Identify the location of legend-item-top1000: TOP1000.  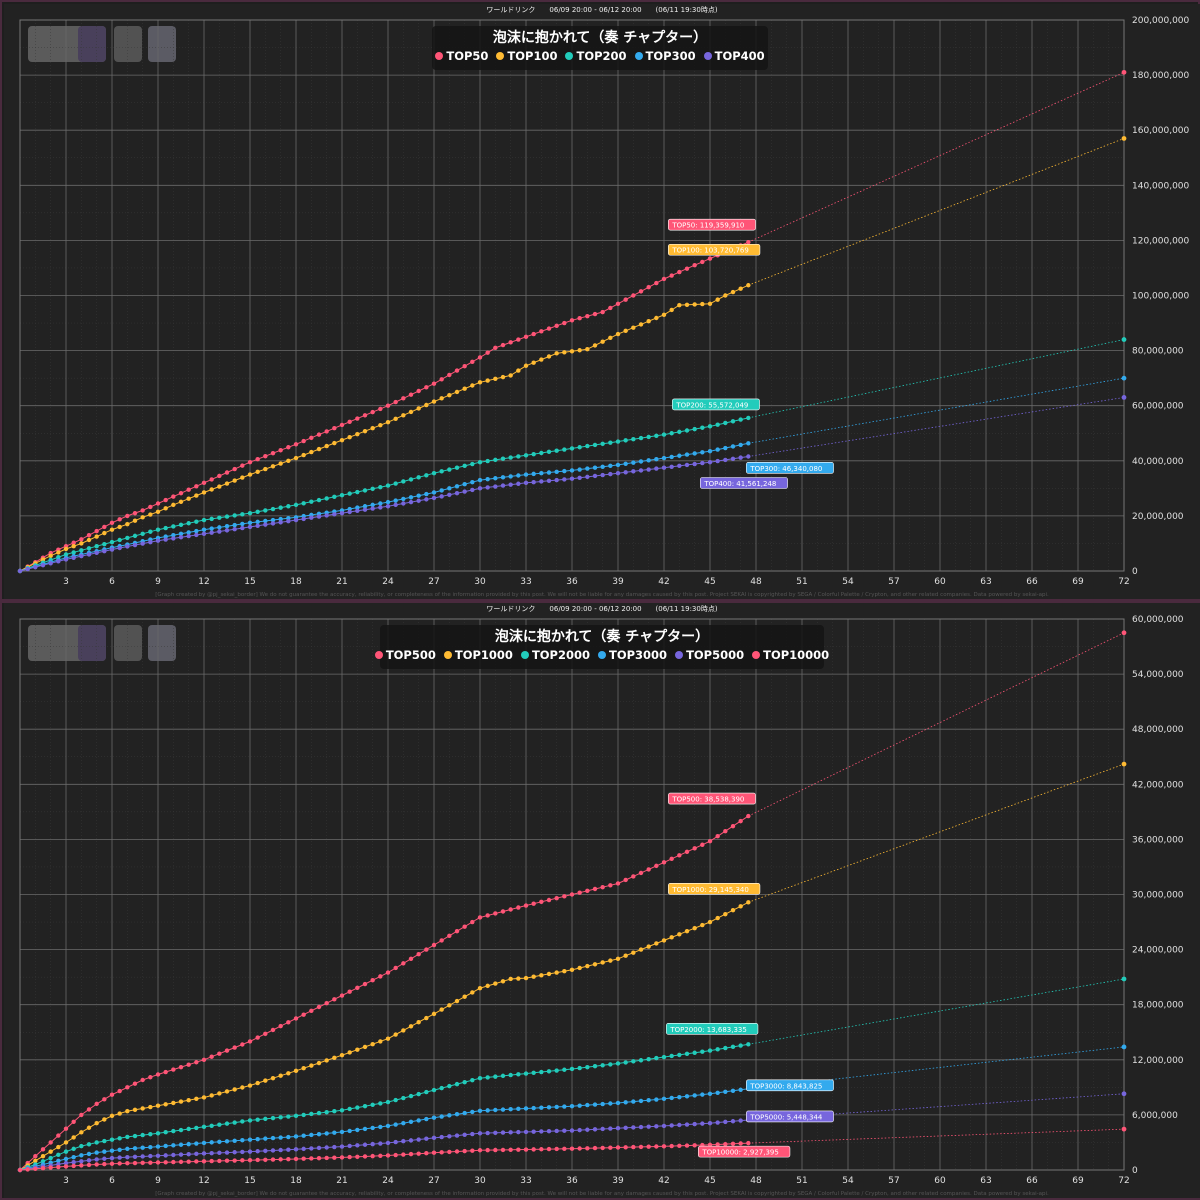
(478, 655).